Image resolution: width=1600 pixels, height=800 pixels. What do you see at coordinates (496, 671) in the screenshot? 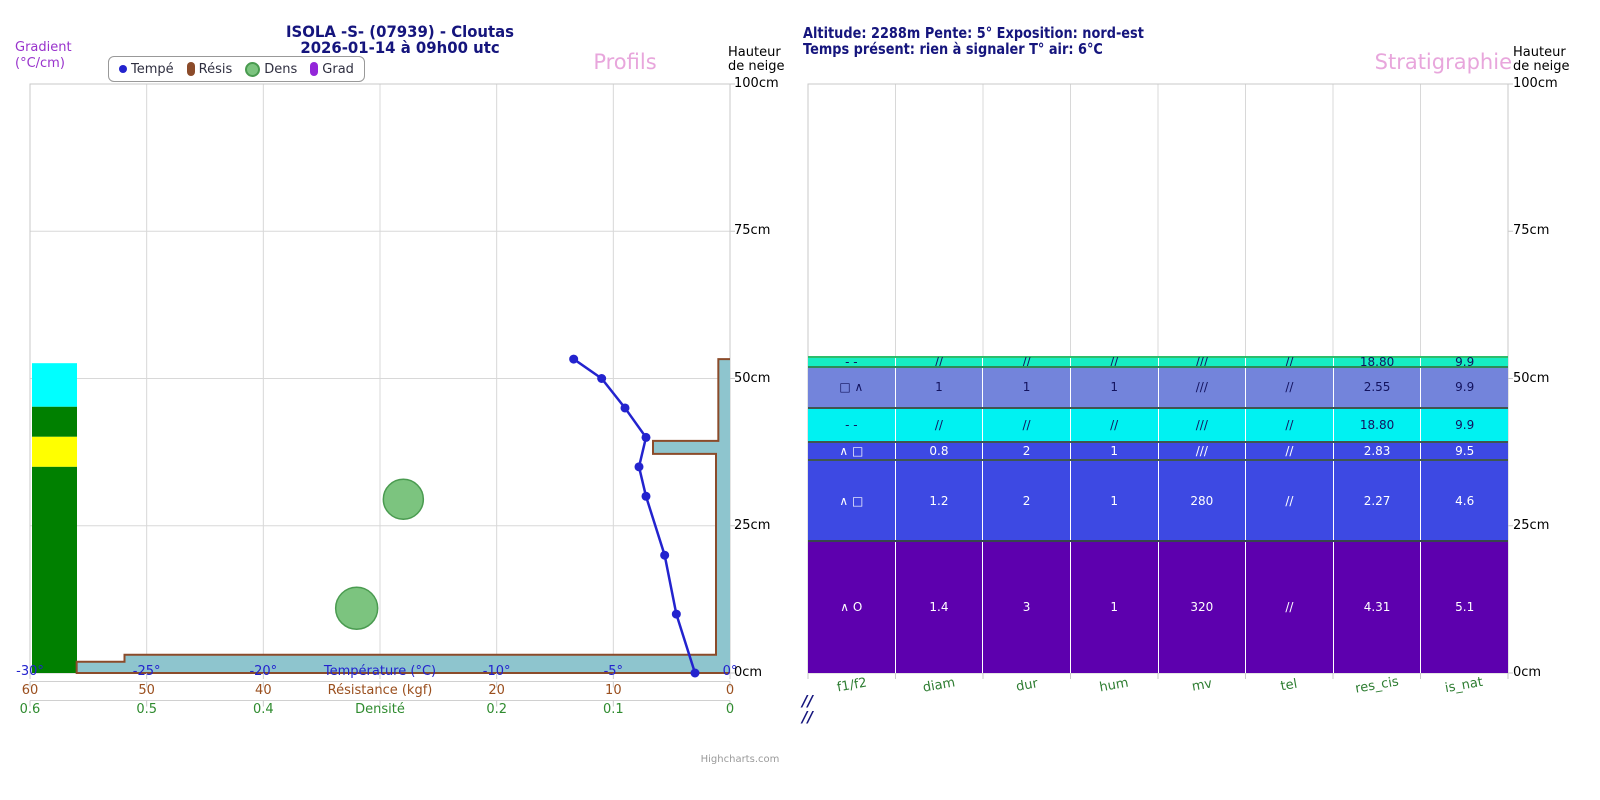
I see `x-axis-tick-label: -10°` at bounding box center [496, 671].